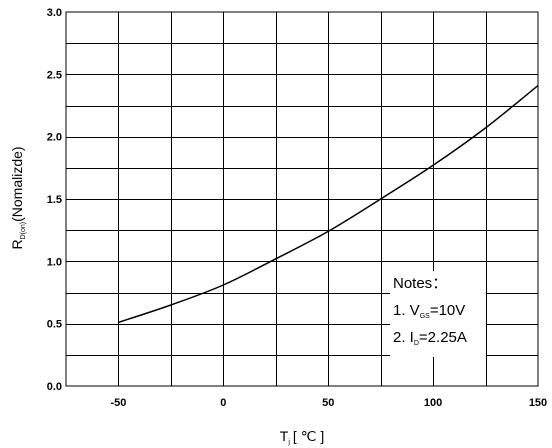 The image size is (552, 448). What do you see at coordinates (118, 403) in the screenshot?
I see `x-tick-label: -50` at bounding box center [118, 403].